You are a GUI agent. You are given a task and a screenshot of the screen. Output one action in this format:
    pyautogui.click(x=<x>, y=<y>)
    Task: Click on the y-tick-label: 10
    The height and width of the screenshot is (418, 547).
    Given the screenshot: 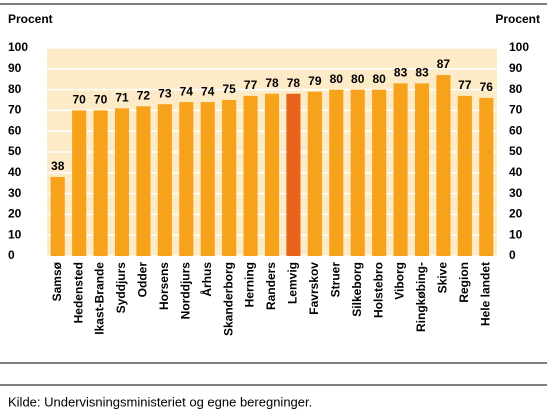 What is the action you would take?
    pyautogui.click(x=15, y=234)
    